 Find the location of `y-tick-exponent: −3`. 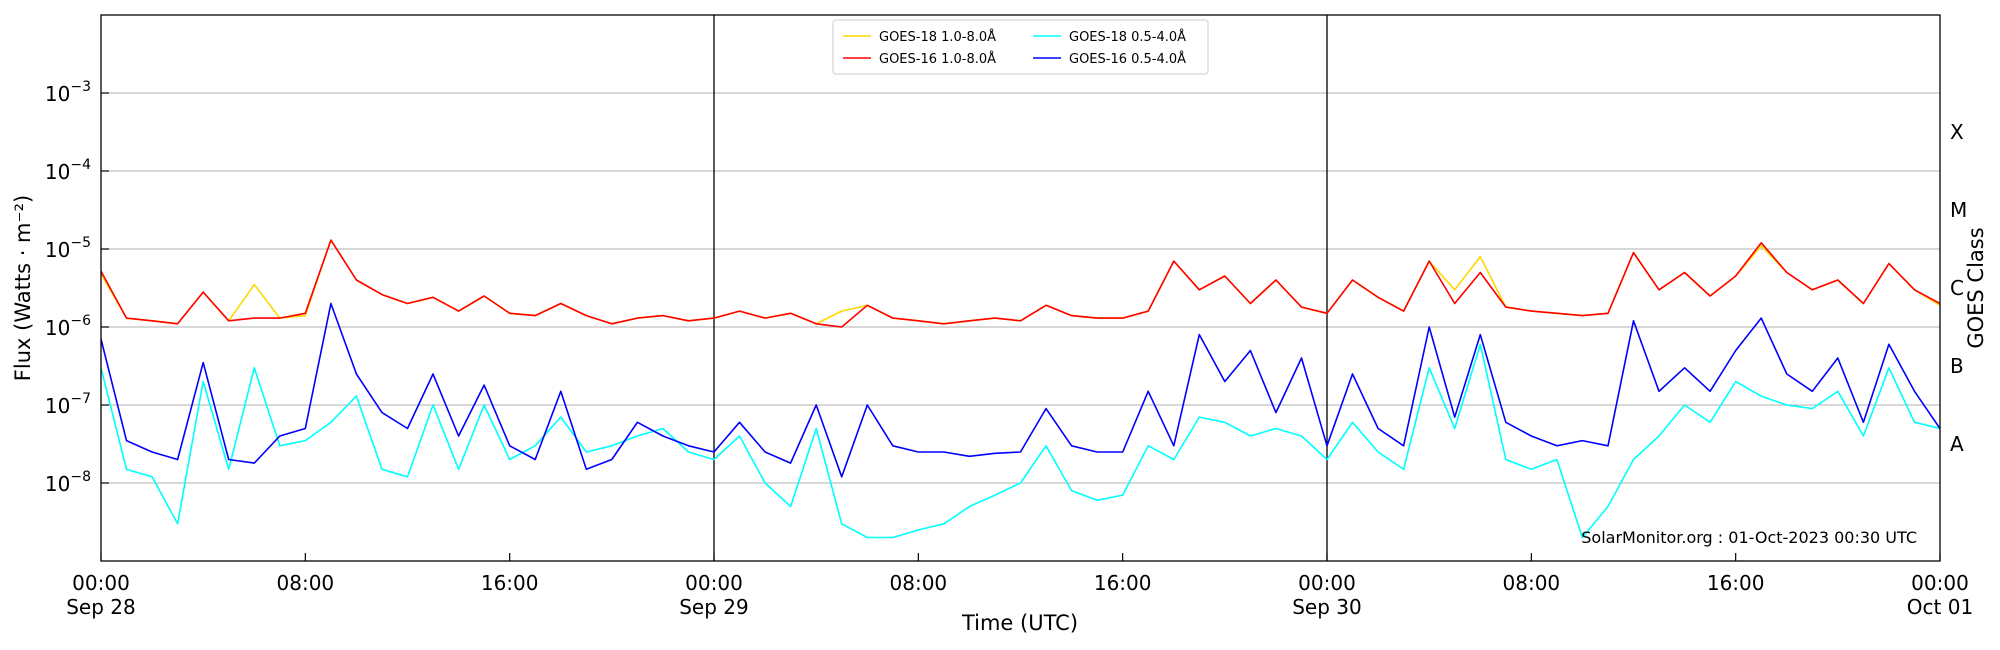

y-tick-exponent: −3 is located at coordinates (80, 87).